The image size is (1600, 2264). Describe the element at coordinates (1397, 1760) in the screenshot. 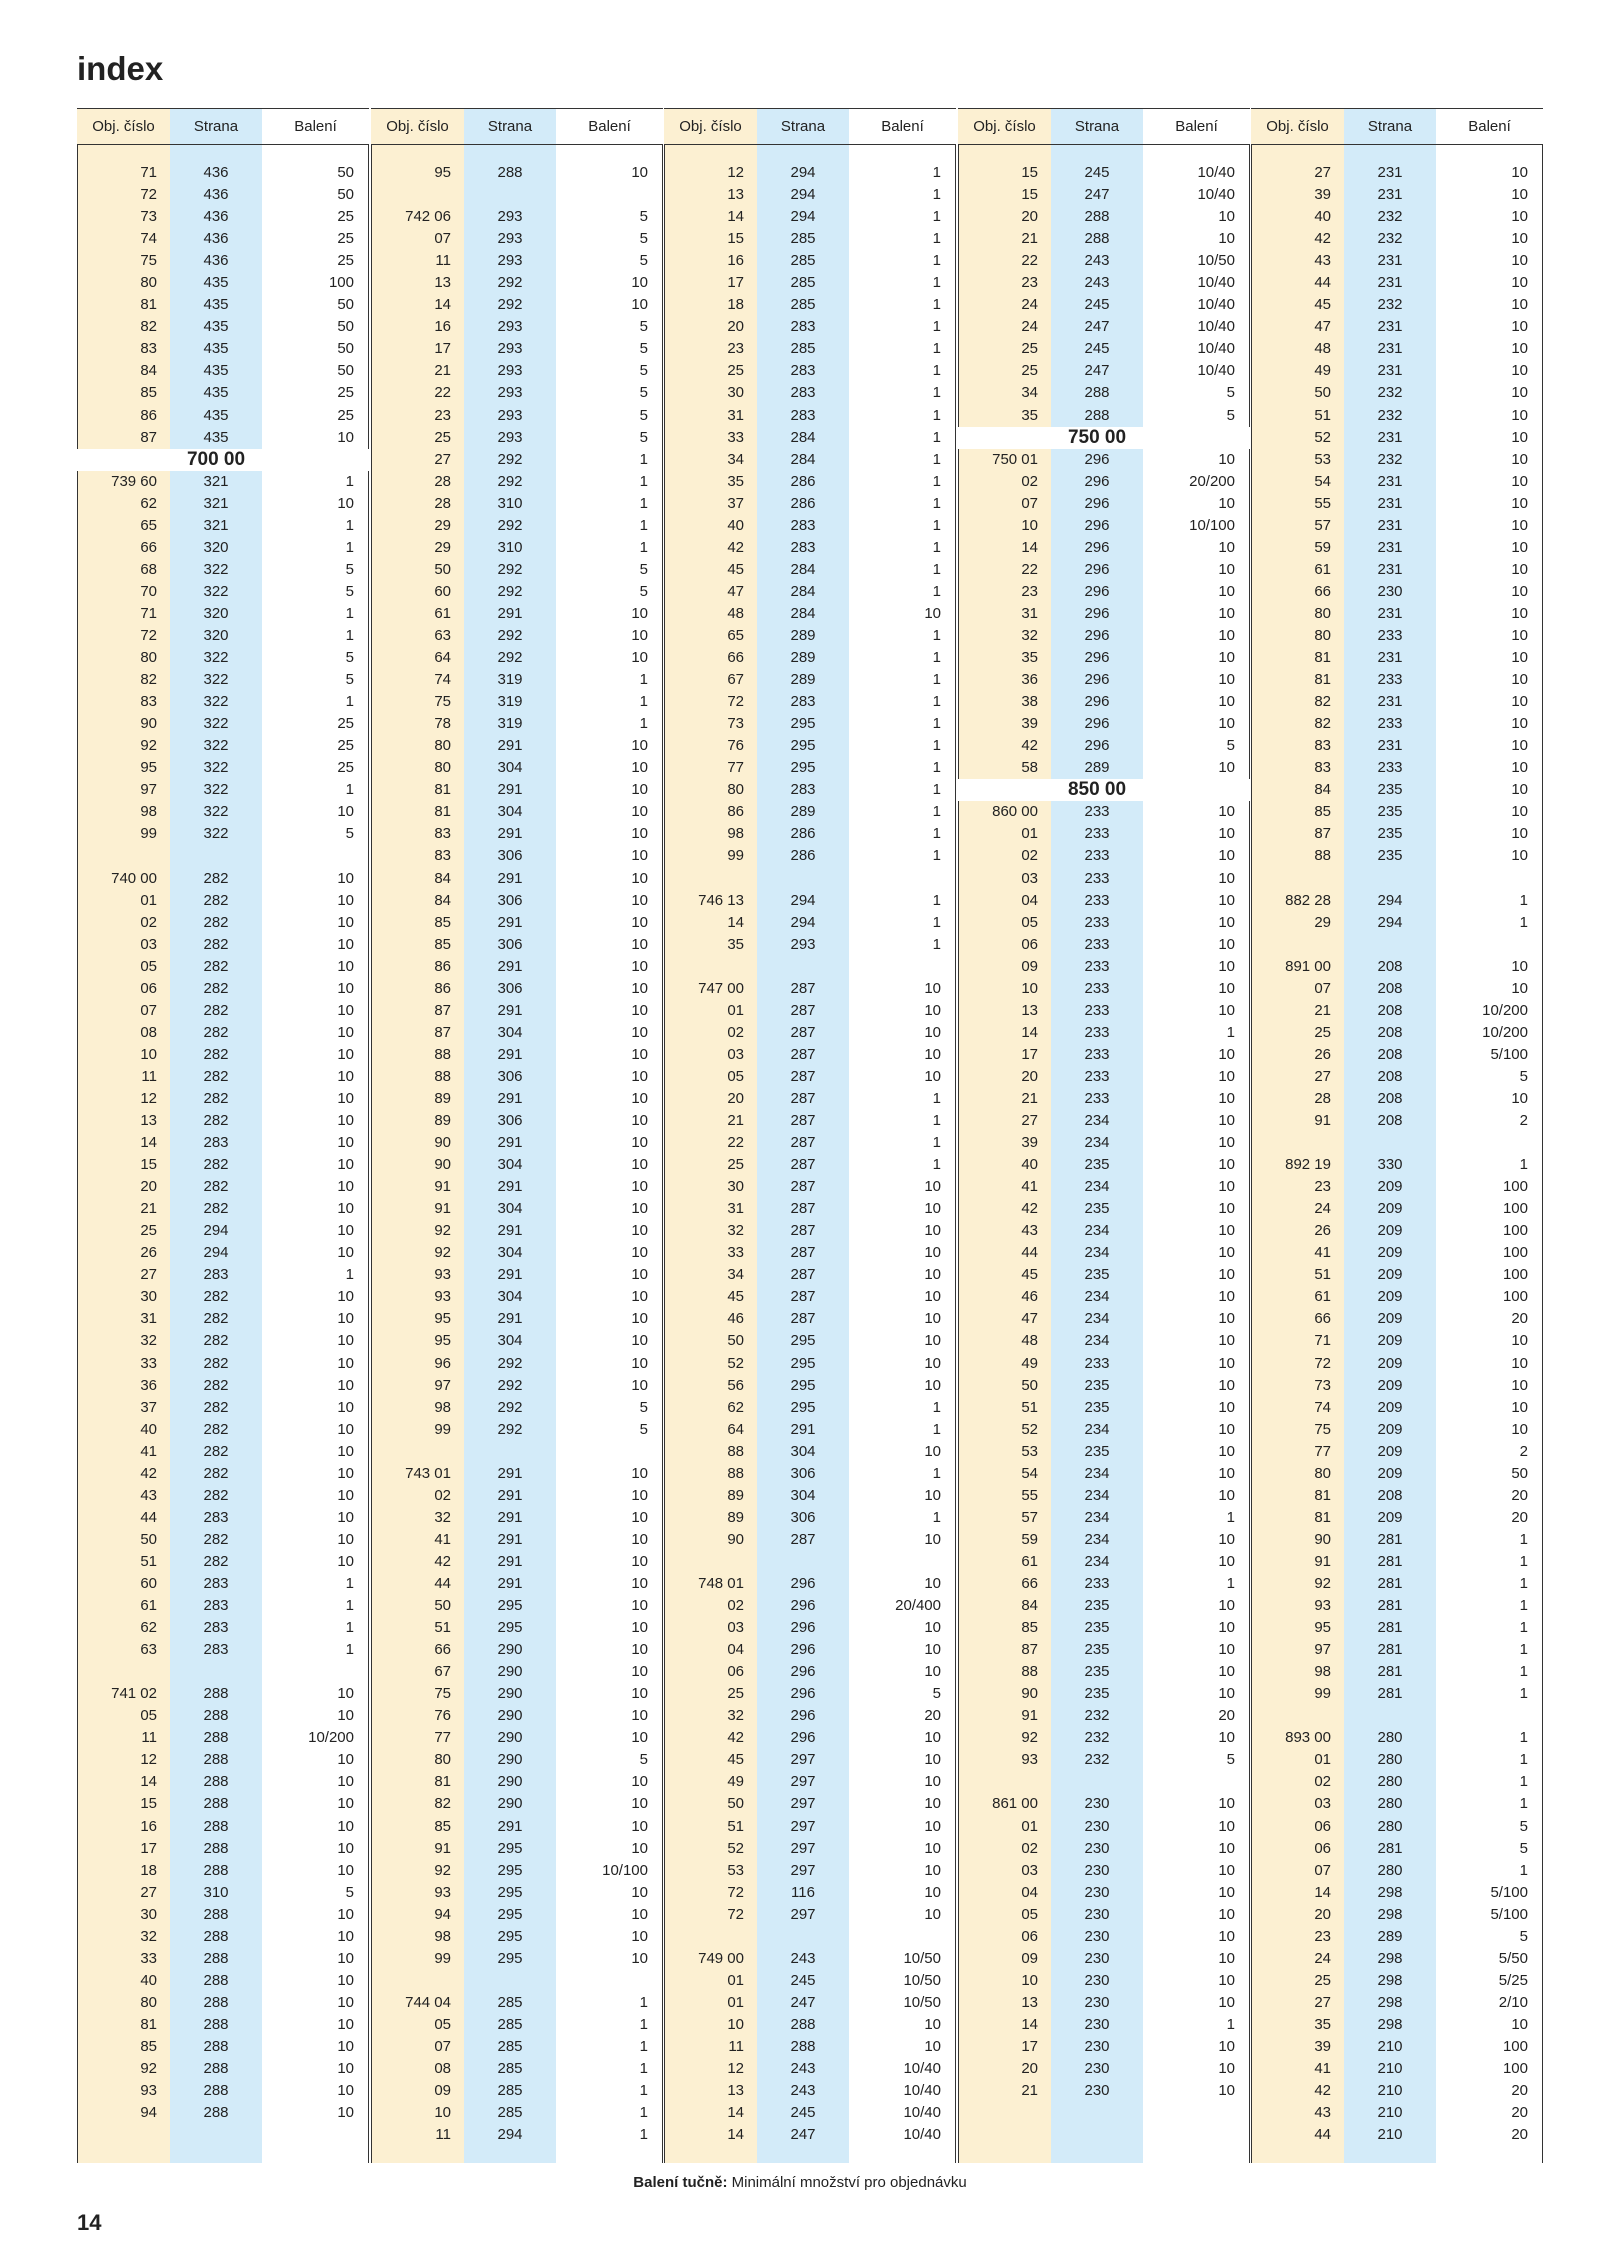

I see `table-row: 01 280 1` at that location.